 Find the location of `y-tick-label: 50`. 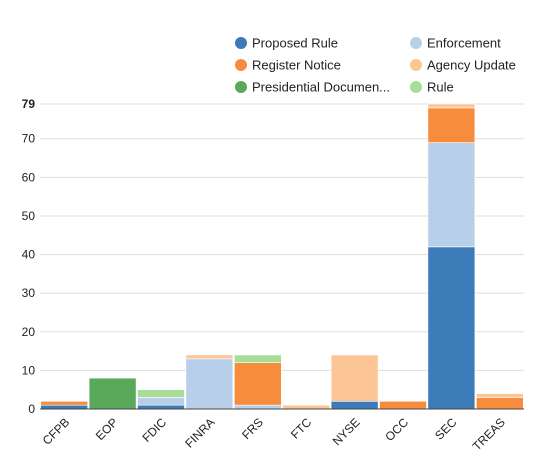

y-tick-label: 50 is located at coordinates (29, 216).